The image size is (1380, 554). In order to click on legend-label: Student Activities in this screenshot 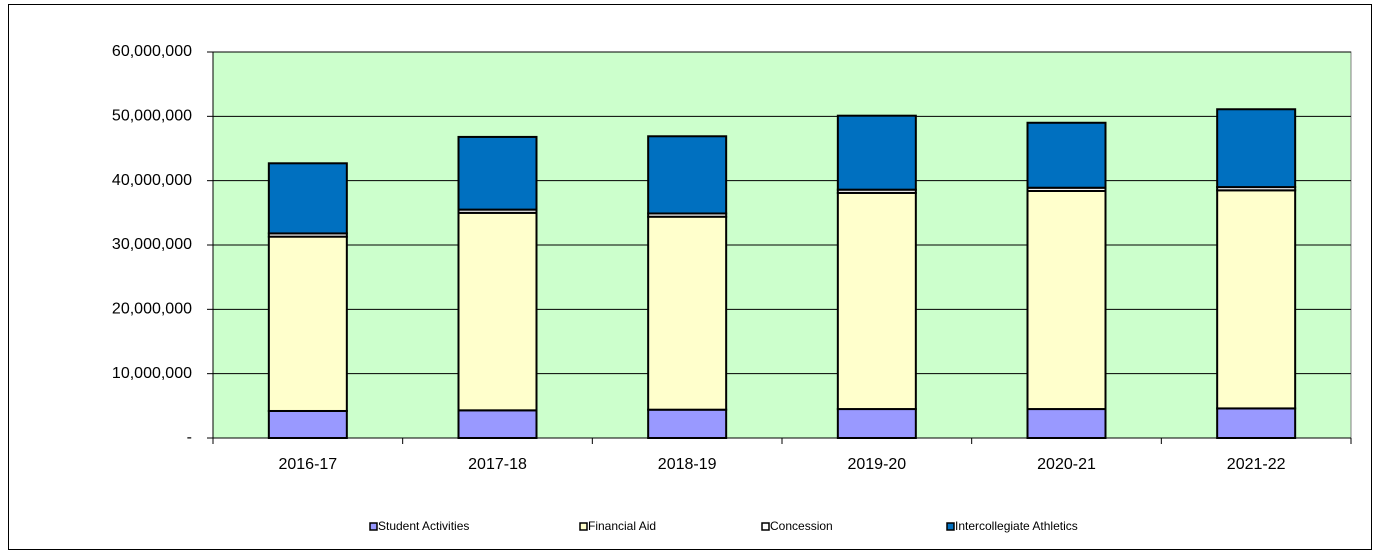, I will do `click(423, 526)`.